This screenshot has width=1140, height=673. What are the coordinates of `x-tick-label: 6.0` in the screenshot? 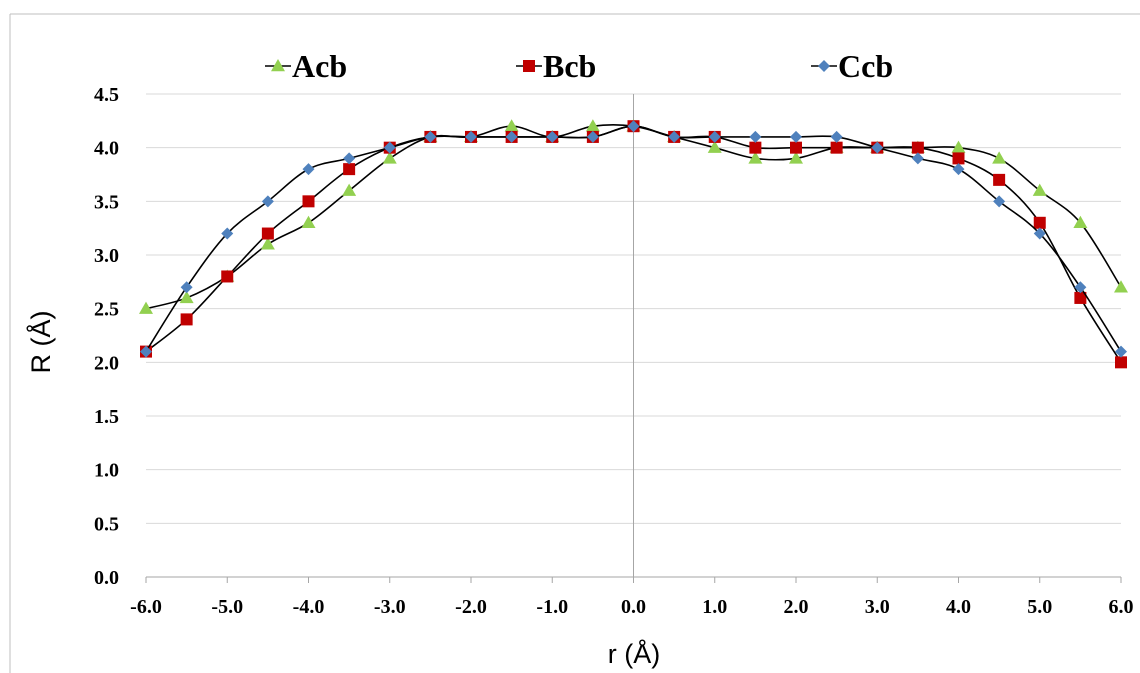 It's located at (1121, 607).